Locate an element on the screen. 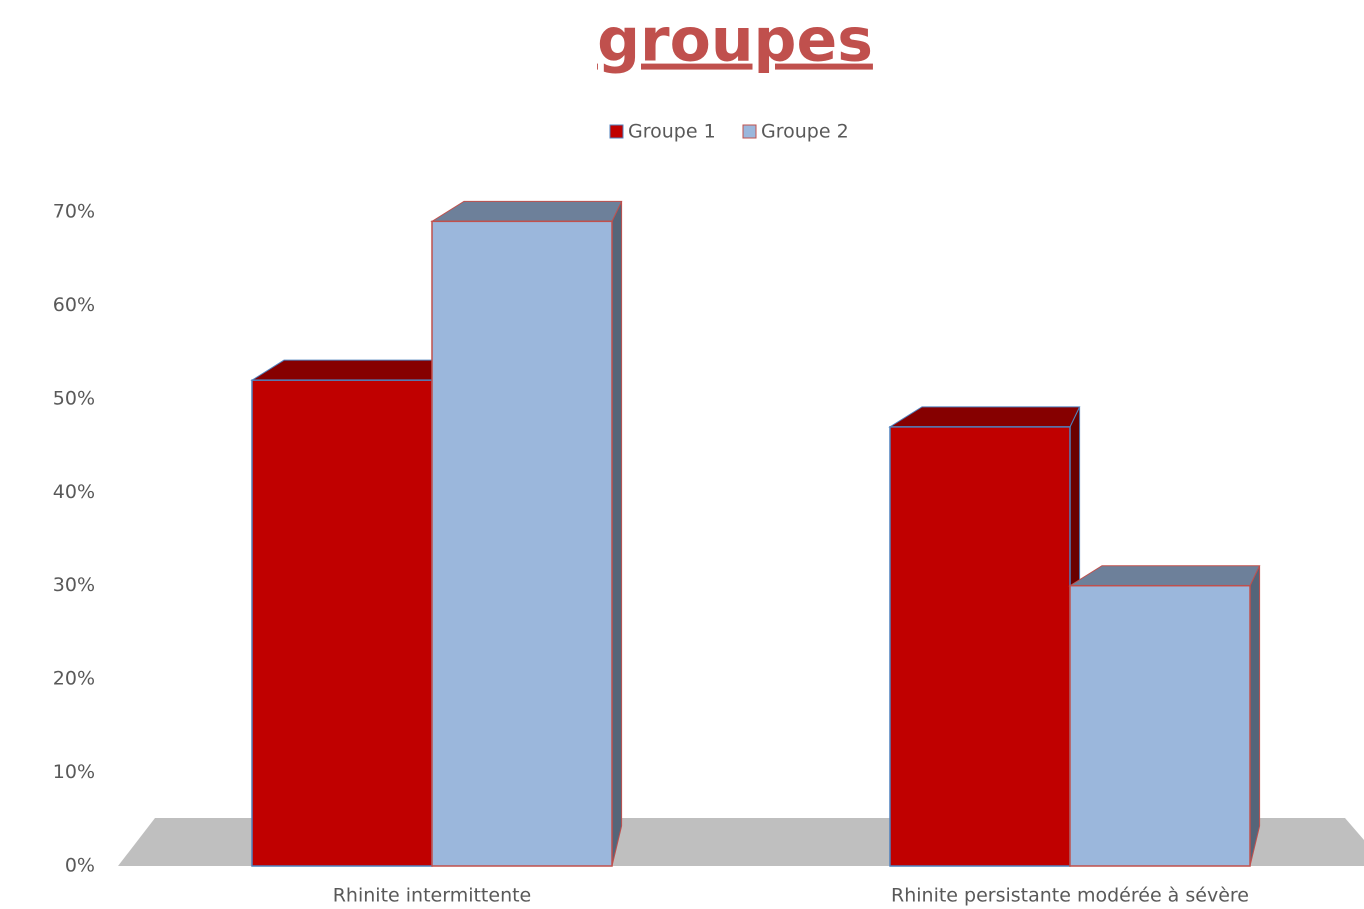 This screenshot has width=1364, height=909. y-tick-label: 10% is located at coordinates (74, 772).